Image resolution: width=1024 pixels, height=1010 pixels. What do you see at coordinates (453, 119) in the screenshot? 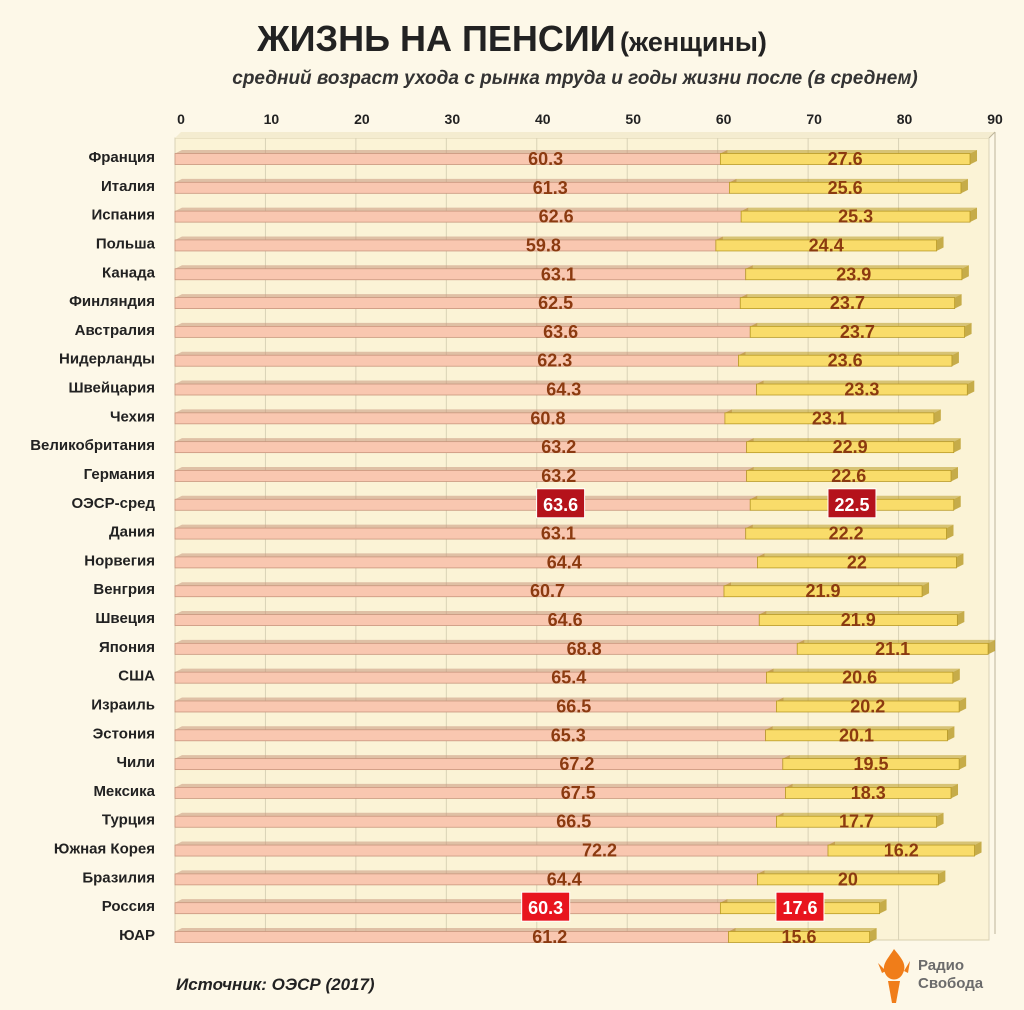
I see `x-tick-label: 30` at bounding box center [453, 119].